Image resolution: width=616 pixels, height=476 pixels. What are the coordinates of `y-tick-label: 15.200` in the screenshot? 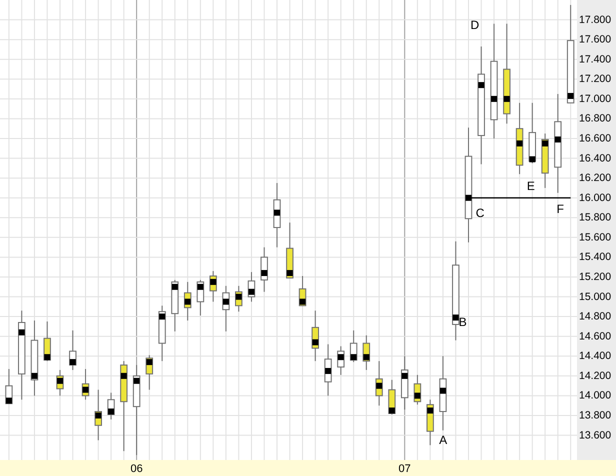 It's located at (595, 276).